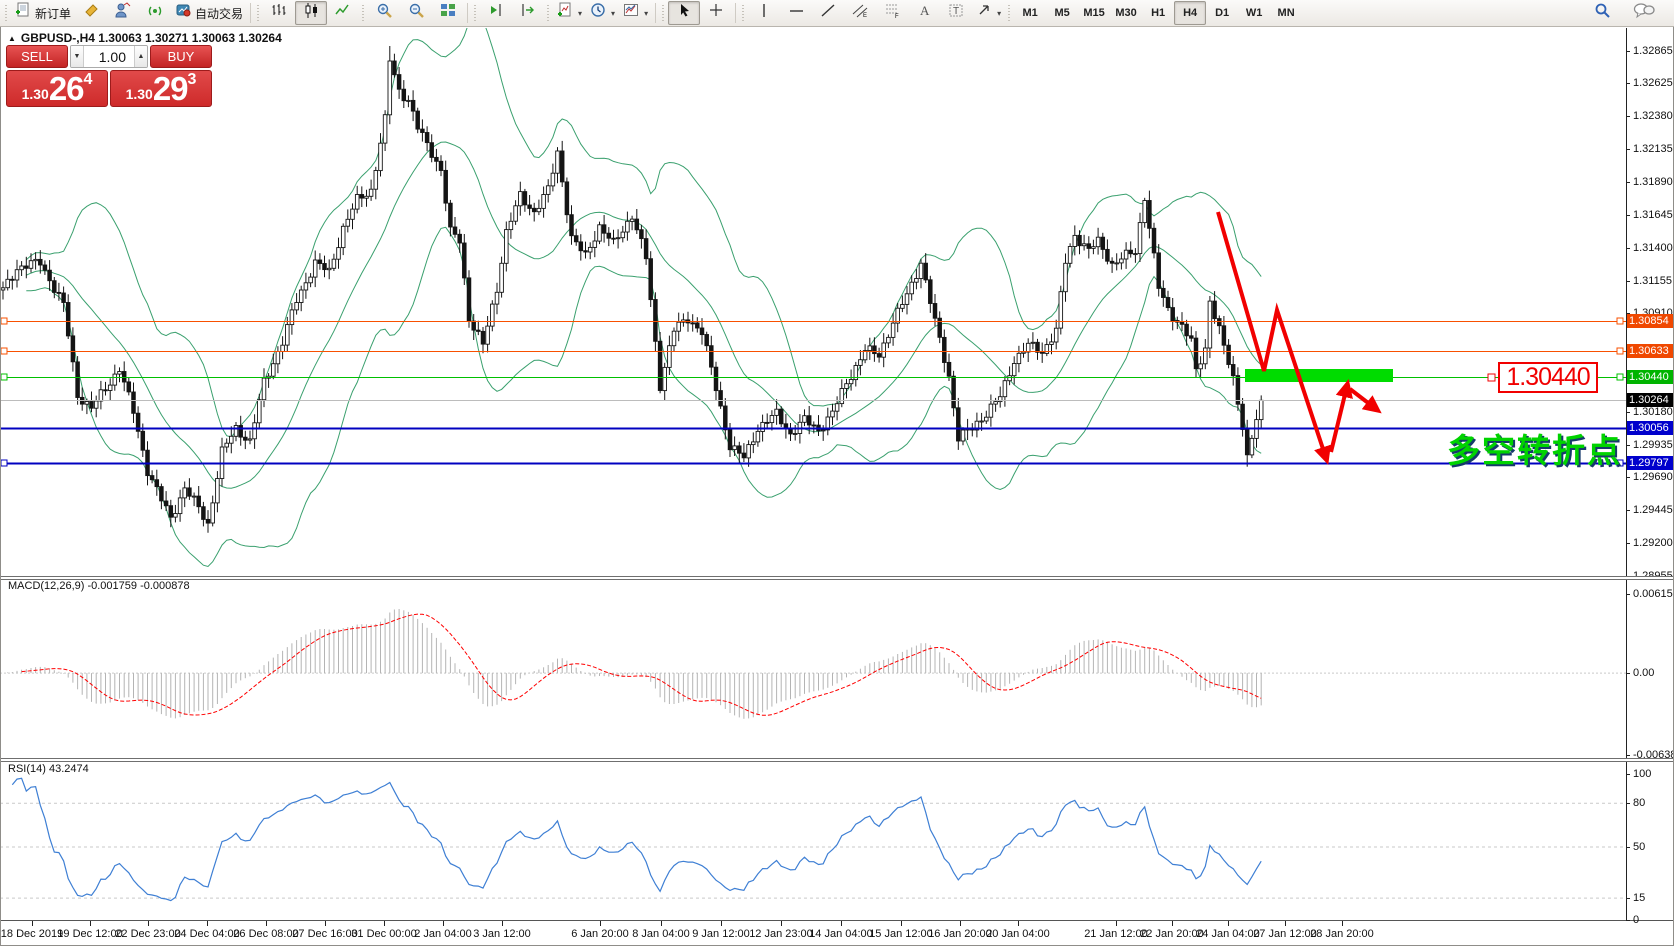 The width and height of the screenshot is (1674, 946). I want to click on volume-spinner: ▼ ▲, so click(109, 56).